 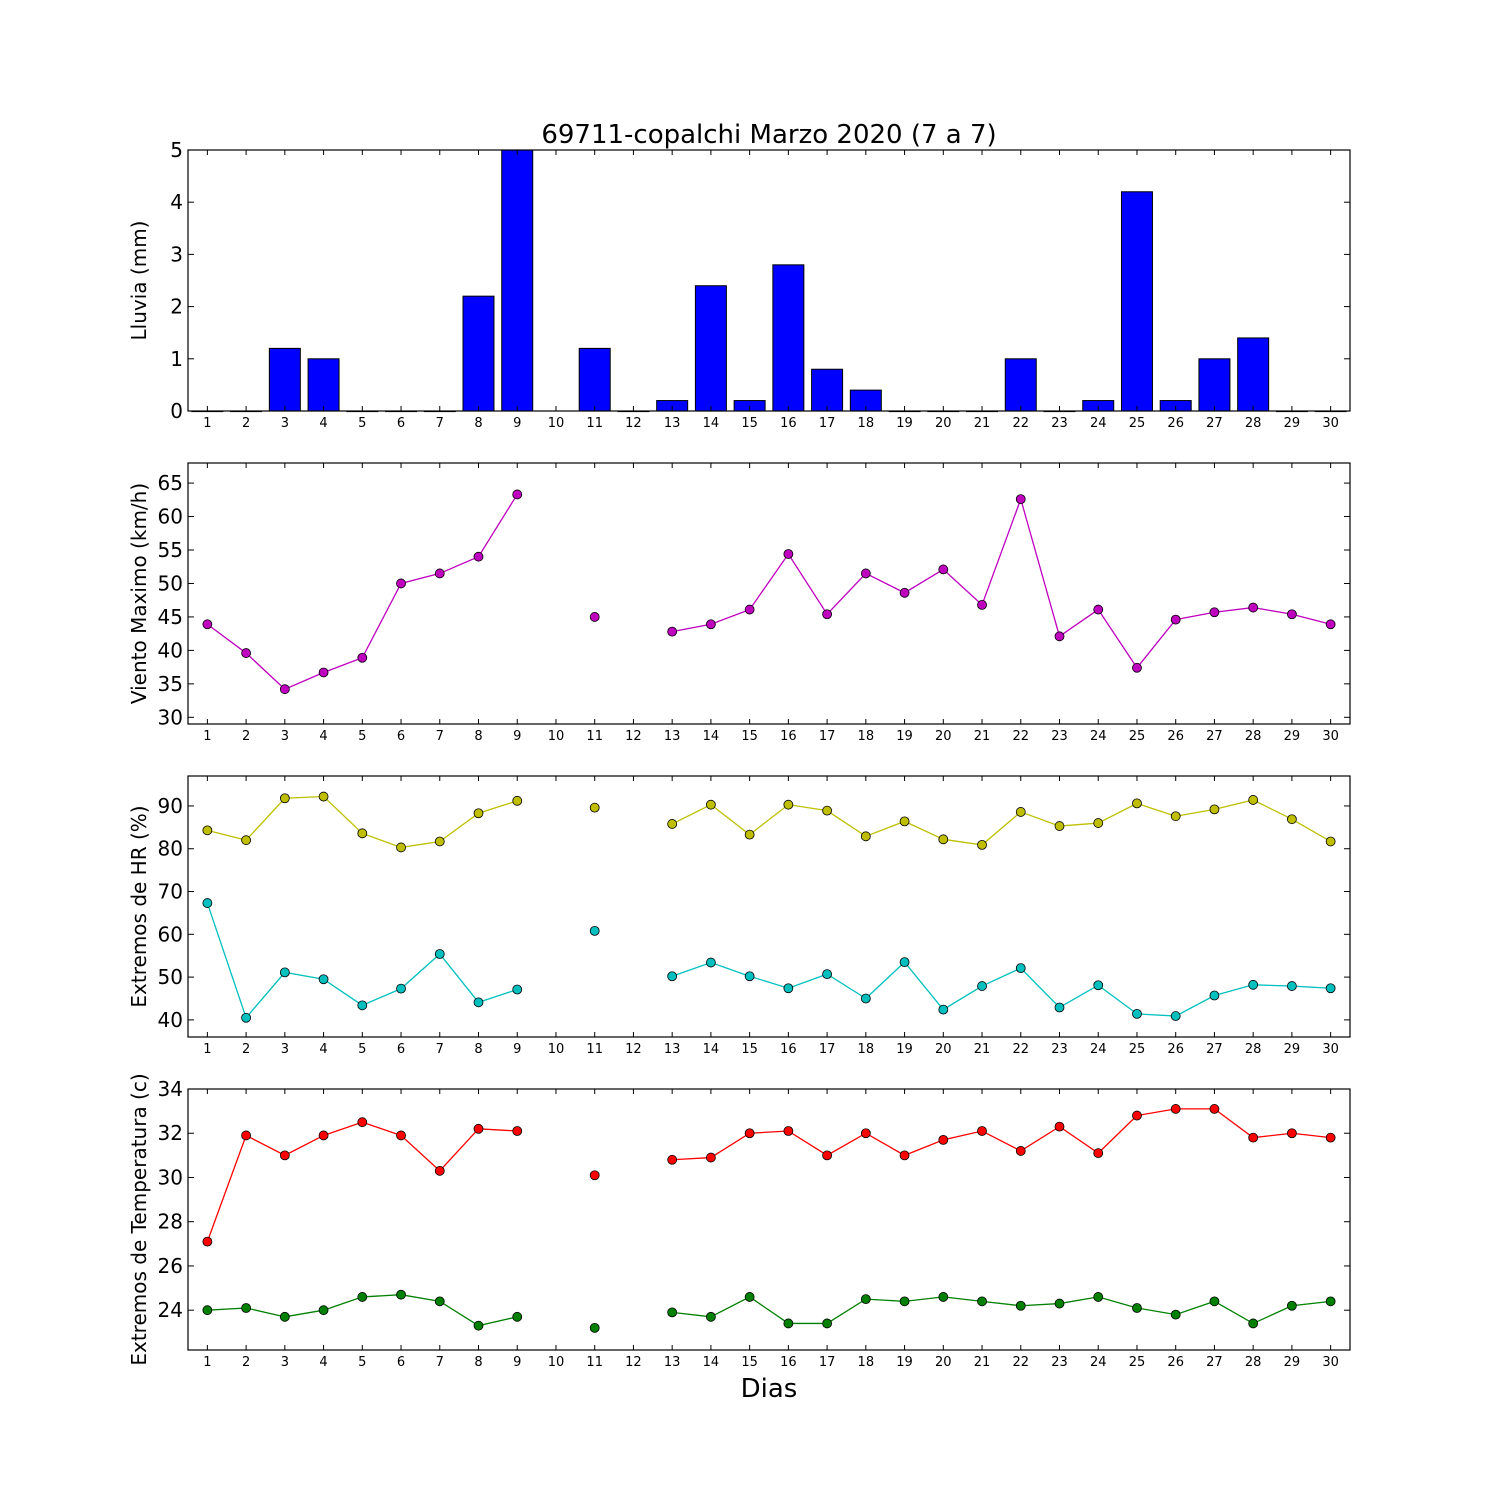 What do you see at coordinates (176, 411) in the screenshot?
I see `y-tick-label: 0` at bounding box center [176, 411].